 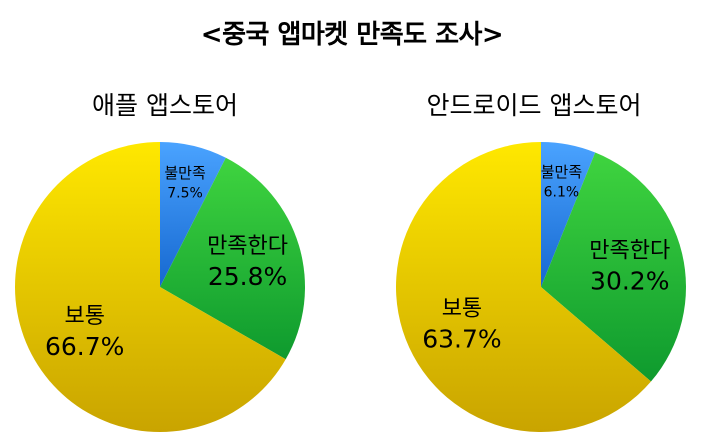 I want to click on slice-value-bad: 6.1%, so click(x=562, y=193).